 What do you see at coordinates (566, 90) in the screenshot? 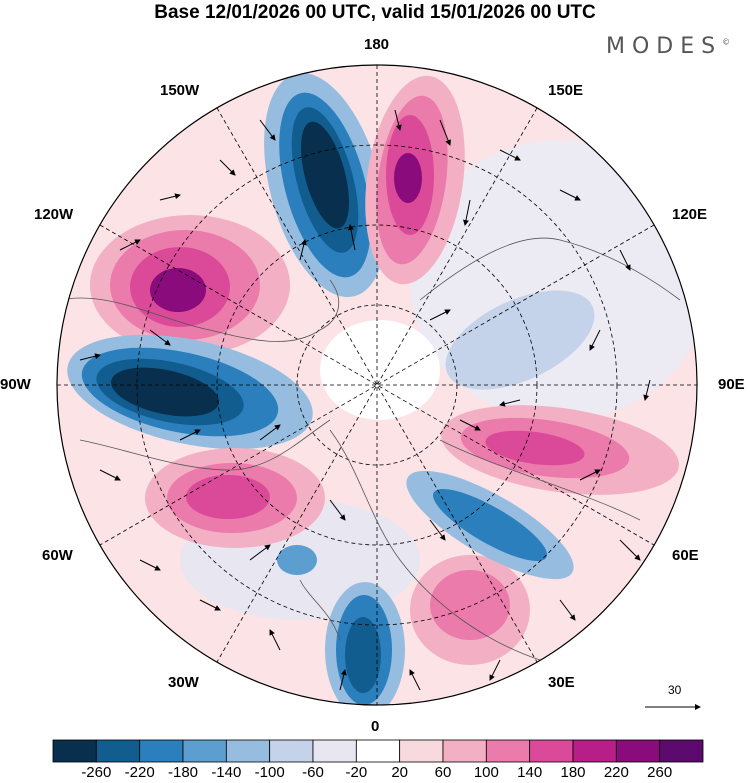
I see `lon-label-150e: 150E` at bounding box center [566, 90].